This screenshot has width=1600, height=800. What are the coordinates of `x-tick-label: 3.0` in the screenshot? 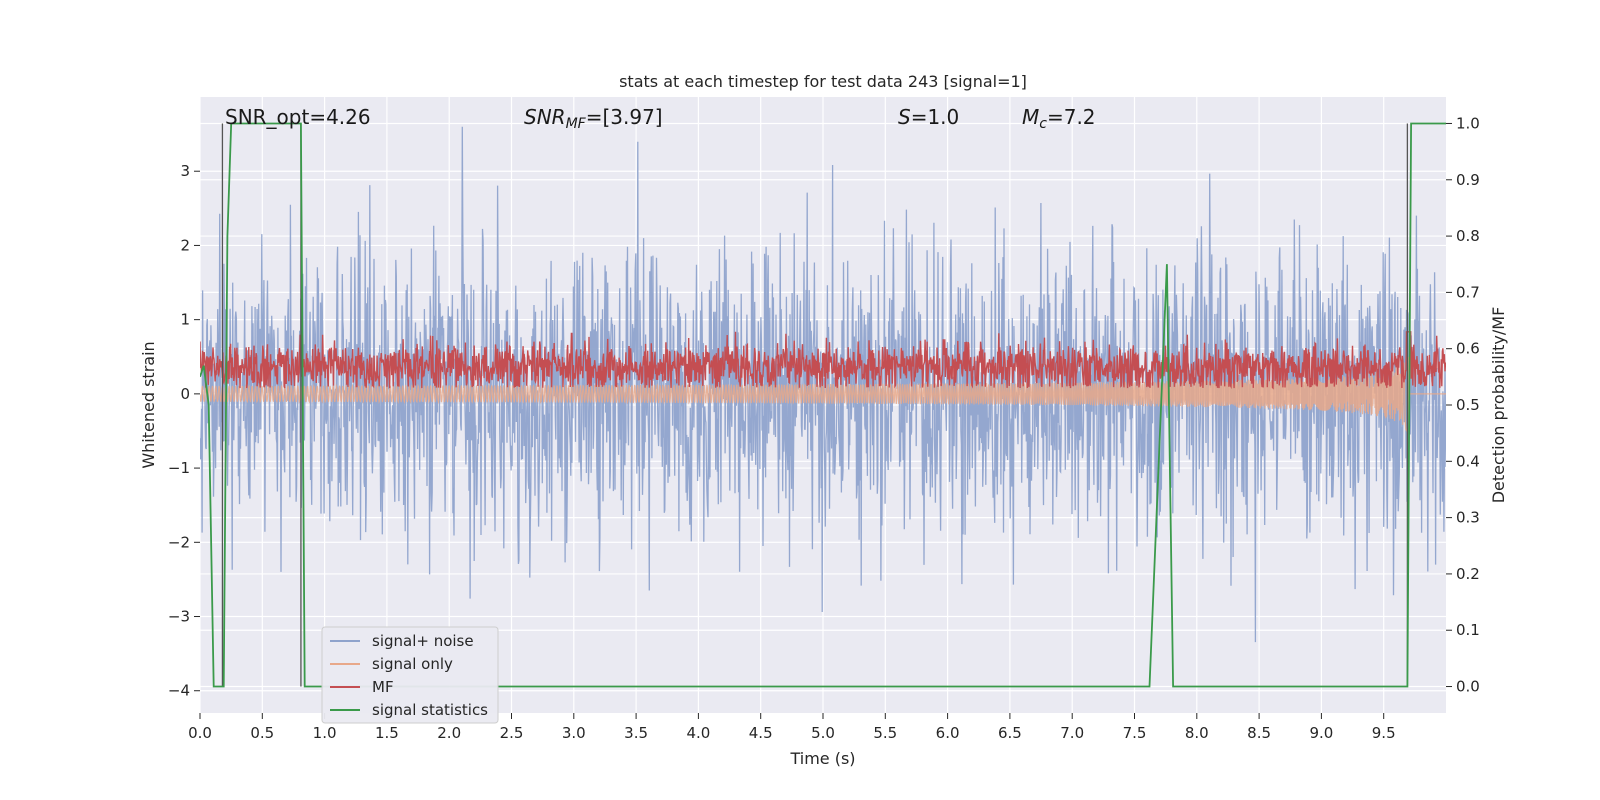 It's located at (574, 733).